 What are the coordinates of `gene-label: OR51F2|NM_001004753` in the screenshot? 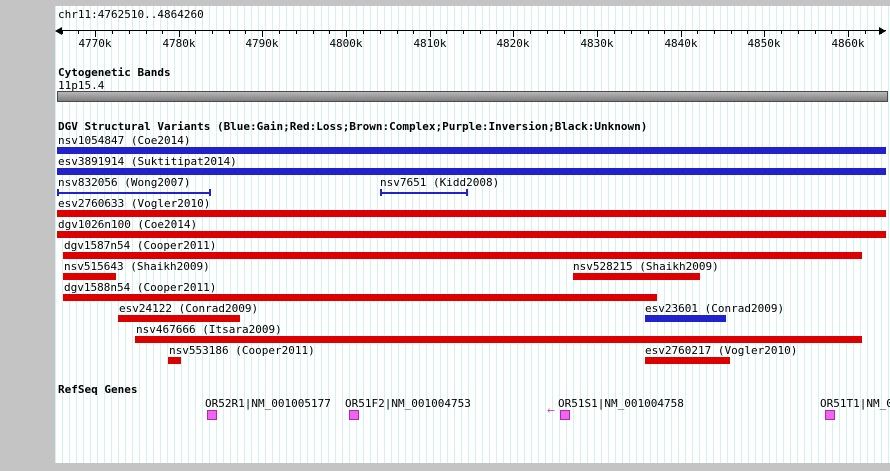 It's located at (408, 403).